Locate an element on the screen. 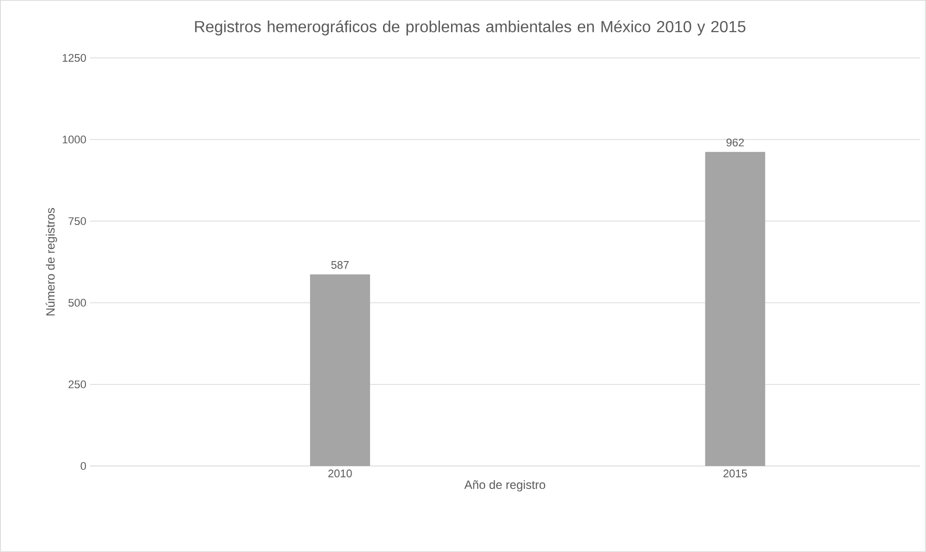 The image size is (926, 552). x-tick-label: 2015 is located at coordinates (735, 474).